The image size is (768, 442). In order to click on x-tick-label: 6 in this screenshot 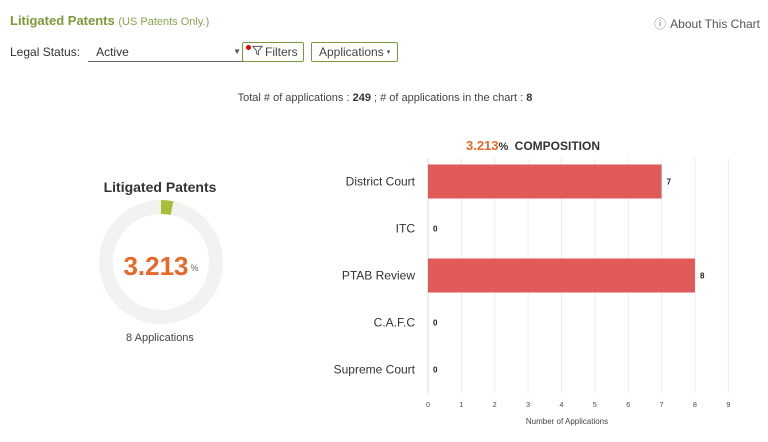, I will do `click(628, 405)`.